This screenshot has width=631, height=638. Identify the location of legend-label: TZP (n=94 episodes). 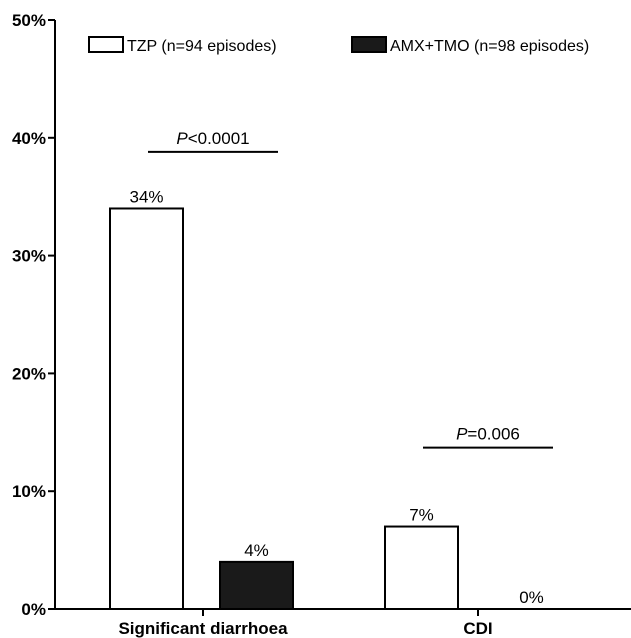
(202, 46).